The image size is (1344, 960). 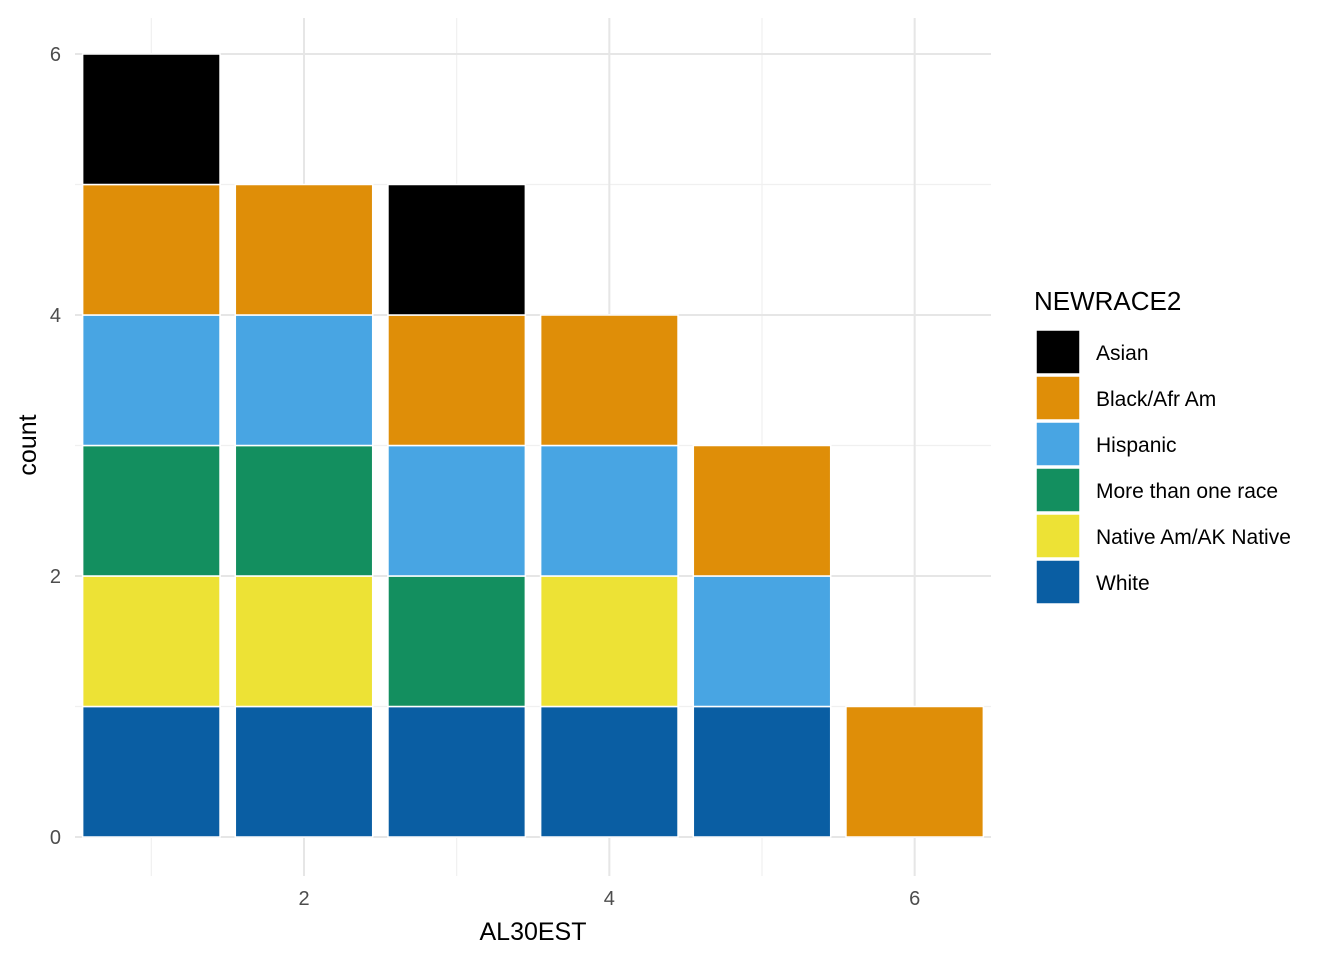 What do you see at coordinates (303, 899) in the screenshot?
I see `x-tick-label: 2` at bounding box center [303, 899].